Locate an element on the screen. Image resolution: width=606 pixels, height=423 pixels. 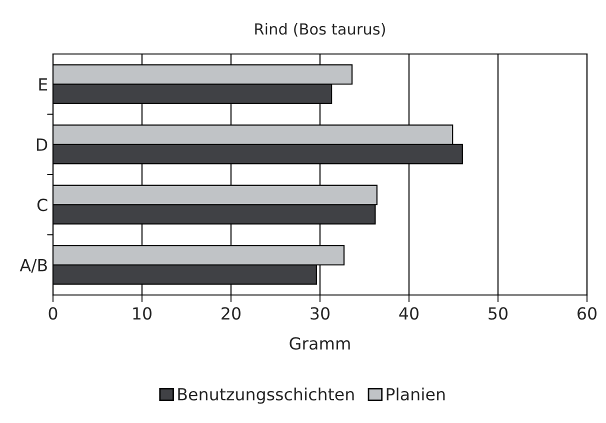
x-axis-title: Gramm is located at coordinates (320, 343).